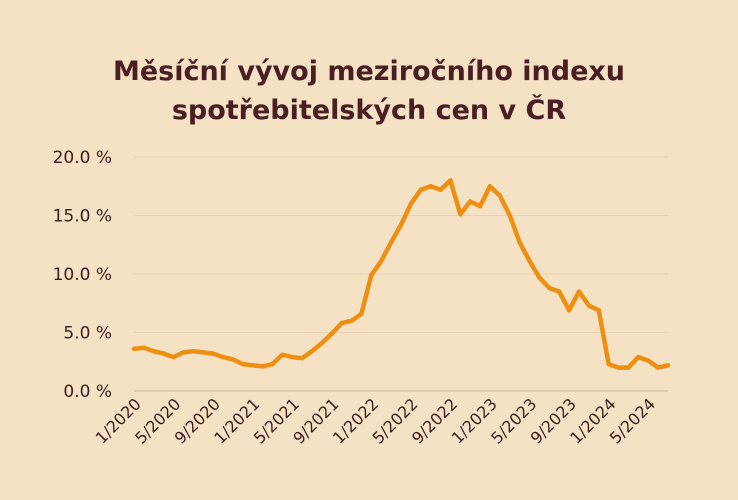 The height and width of the screenshot is (500, 738). I want to click on y-tick-label: 5.0 %, so click(87, 334).